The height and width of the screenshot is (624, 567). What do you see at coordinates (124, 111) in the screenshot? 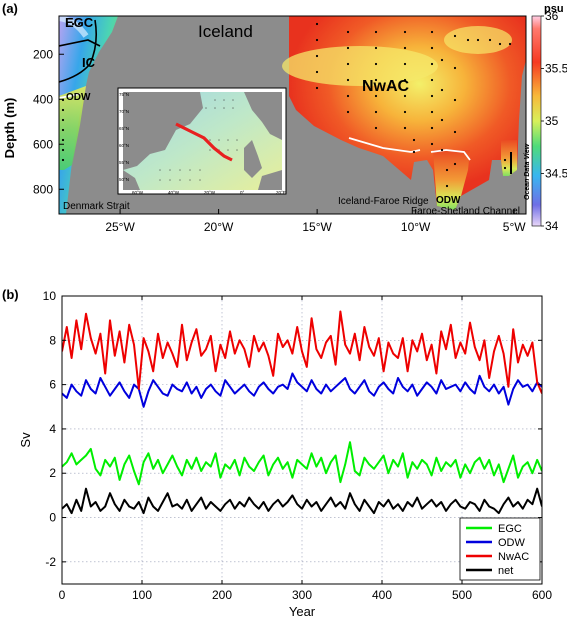
I see `inset-lat-label: 70°N` at bounding box center [124, 111].